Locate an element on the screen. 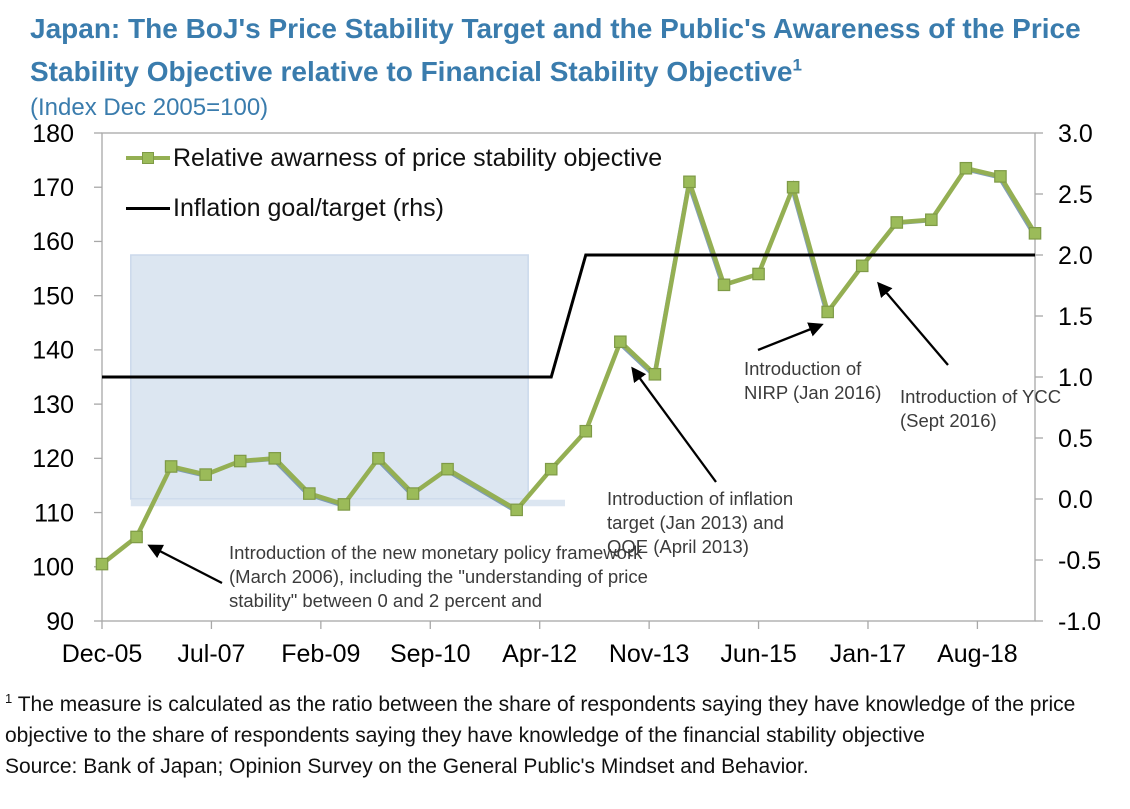 This screenshot has width=1130, height=809. awareness-series-swatch-icon is located at coordinates (148, 158).